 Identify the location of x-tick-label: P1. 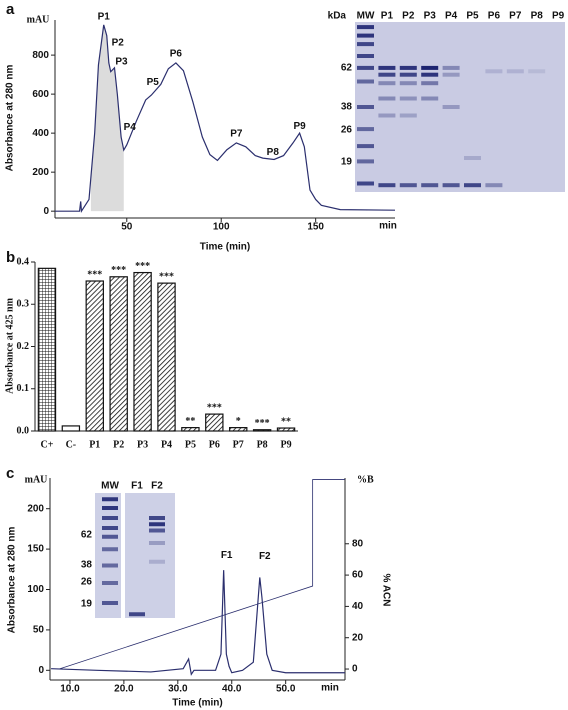
(94, 444).